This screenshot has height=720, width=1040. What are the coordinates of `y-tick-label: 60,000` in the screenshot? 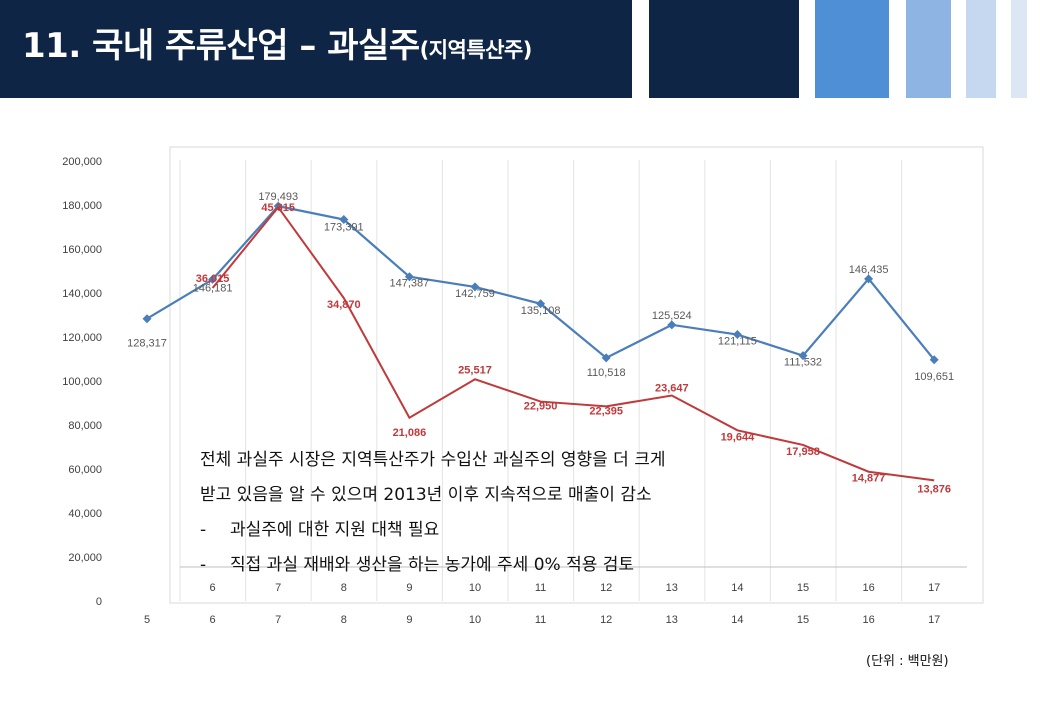 It's located at (85, 470).